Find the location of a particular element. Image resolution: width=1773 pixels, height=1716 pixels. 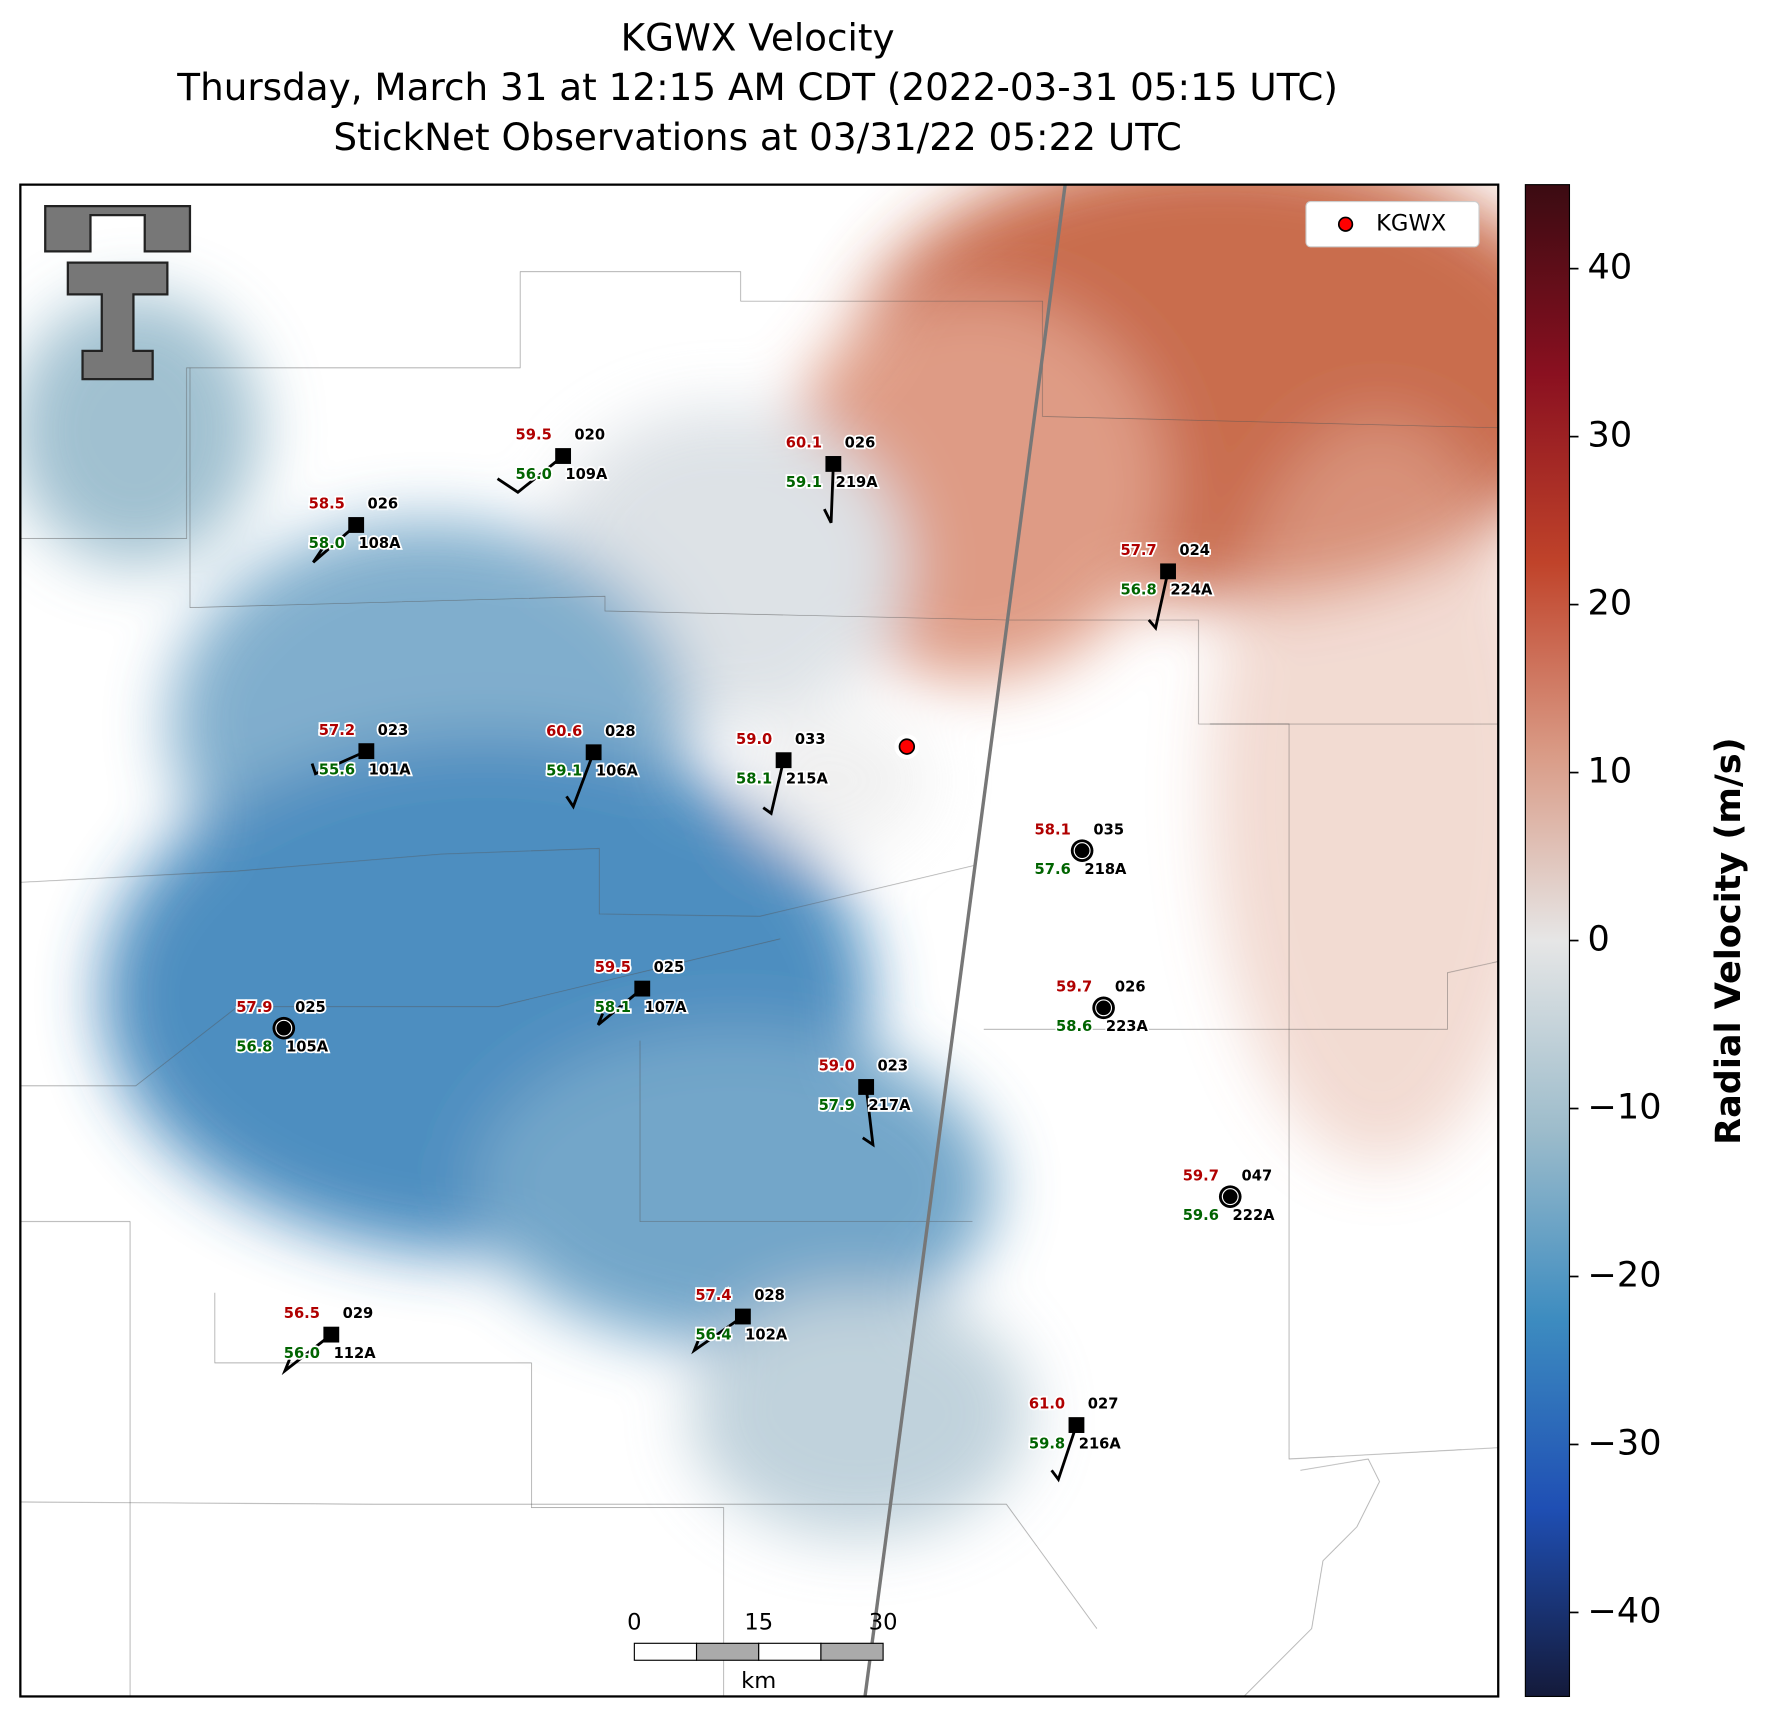

dewpoint: 59.8 is located at coordinates (1047, 1443).